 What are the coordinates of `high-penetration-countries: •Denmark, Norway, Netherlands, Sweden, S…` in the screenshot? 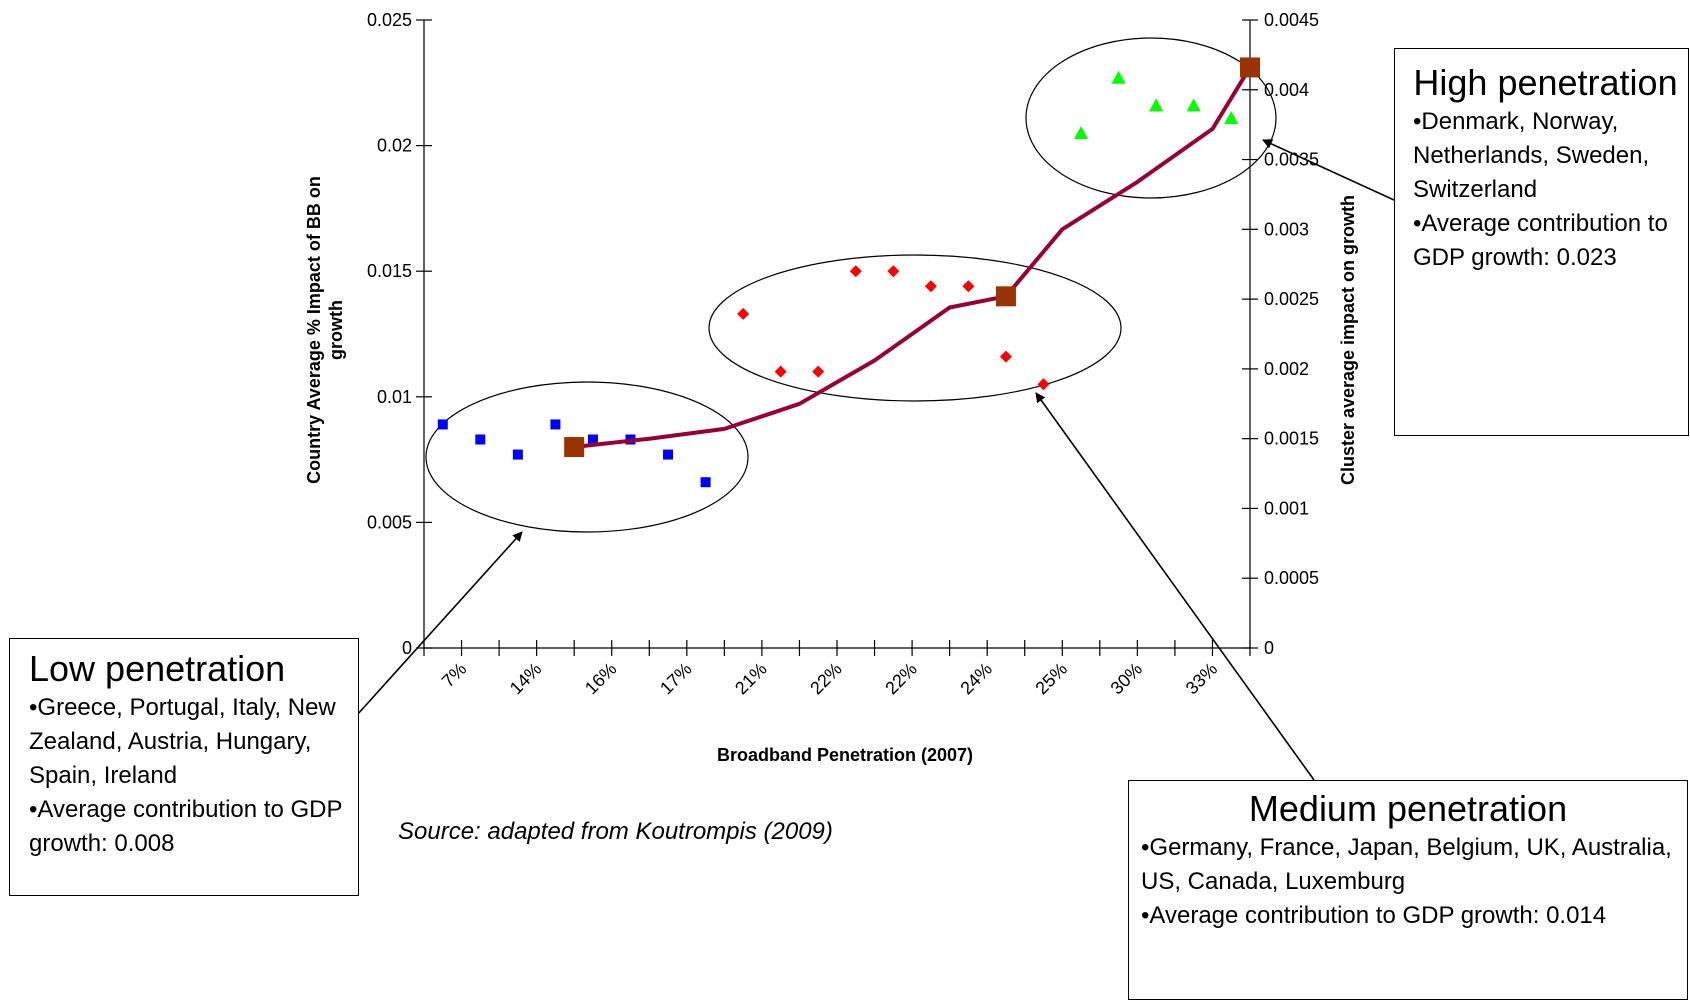 It's located at (1531, 155).